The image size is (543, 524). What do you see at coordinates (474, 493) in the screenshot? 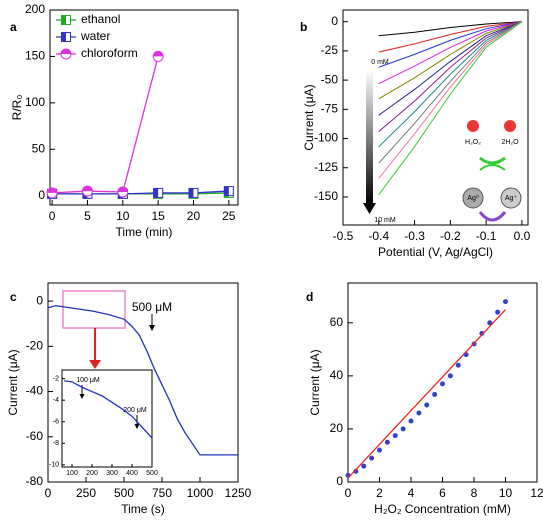
I see `x-tick-label: 8` at bounding box center [474, 493].